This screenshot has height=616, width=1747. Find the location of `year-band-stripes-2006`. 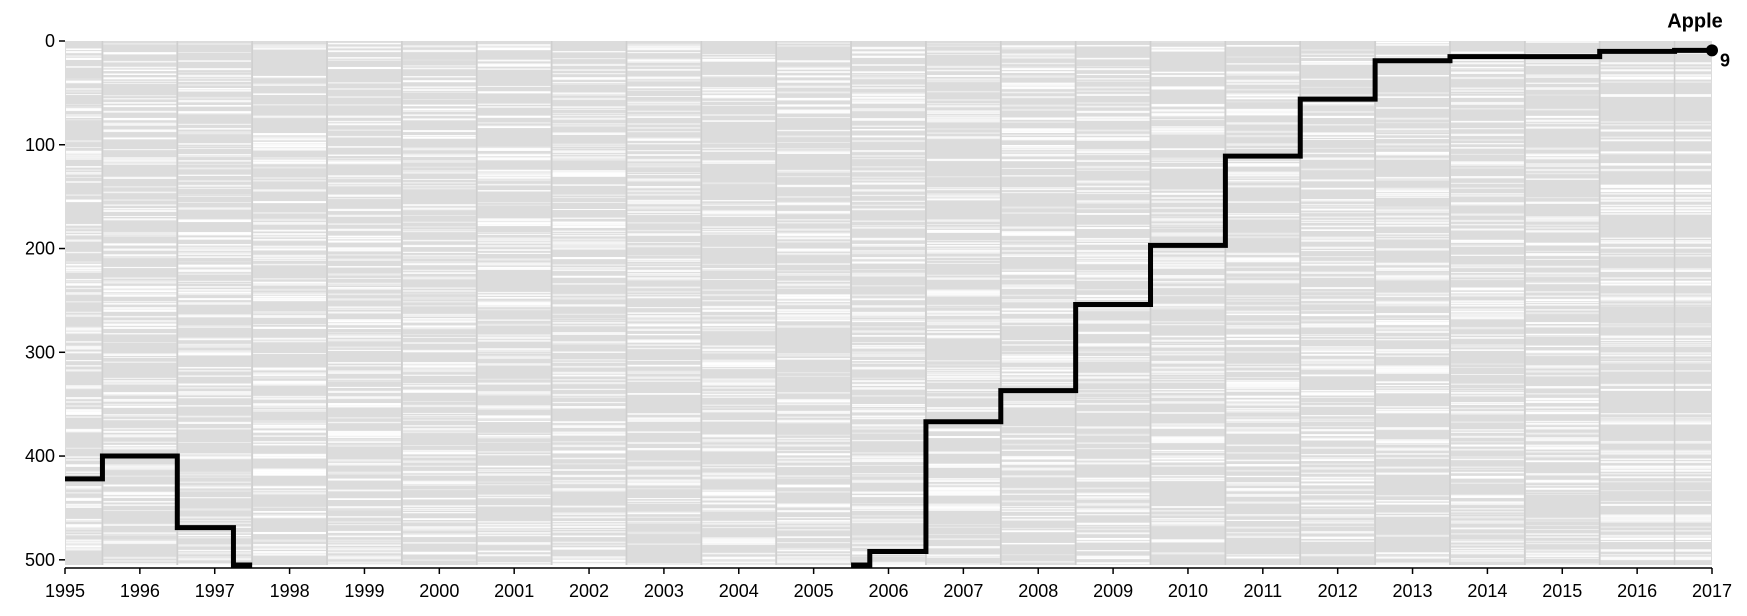

year-band-stripes-2006 is located at coordinates (888, 306).